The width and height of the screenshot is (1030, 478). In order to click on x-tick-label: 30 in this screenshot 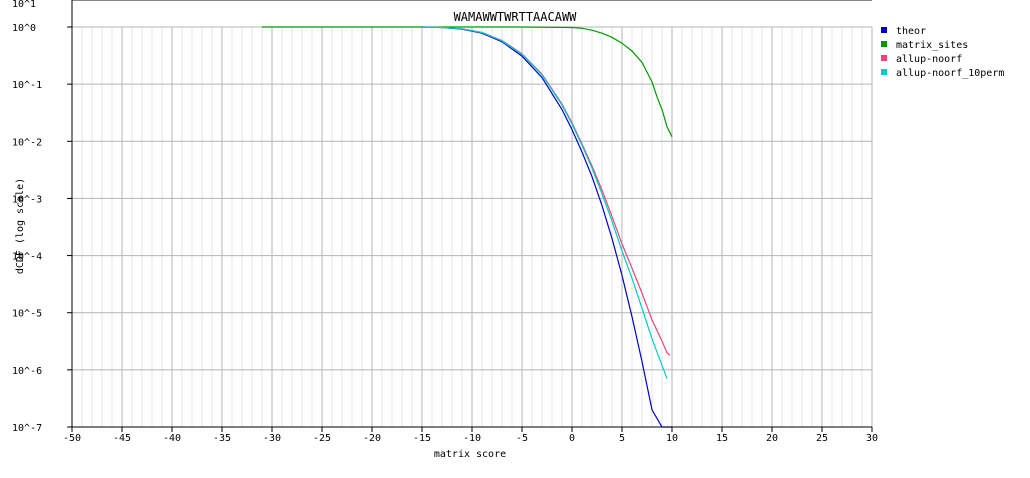, I will do `click(872, 438)`.